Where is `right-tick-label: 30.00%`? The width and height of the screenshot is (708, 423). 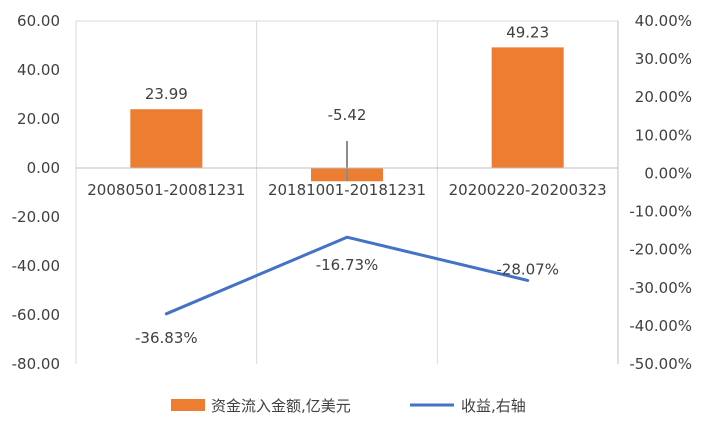
right-tick-label: 30.00% is located at coordinates (663, 59).